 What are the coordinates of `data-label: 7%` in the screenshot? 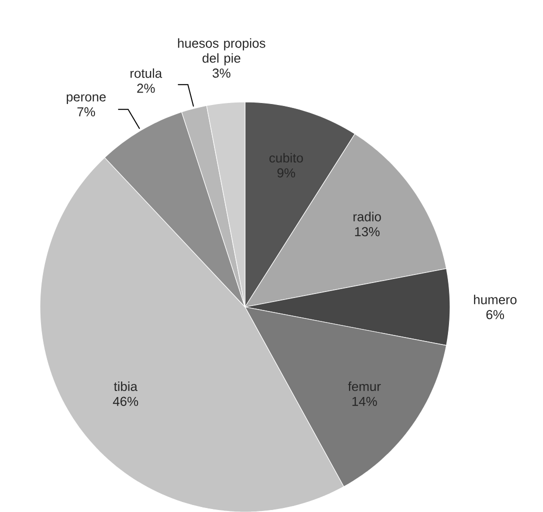 It's located at (86, 111).